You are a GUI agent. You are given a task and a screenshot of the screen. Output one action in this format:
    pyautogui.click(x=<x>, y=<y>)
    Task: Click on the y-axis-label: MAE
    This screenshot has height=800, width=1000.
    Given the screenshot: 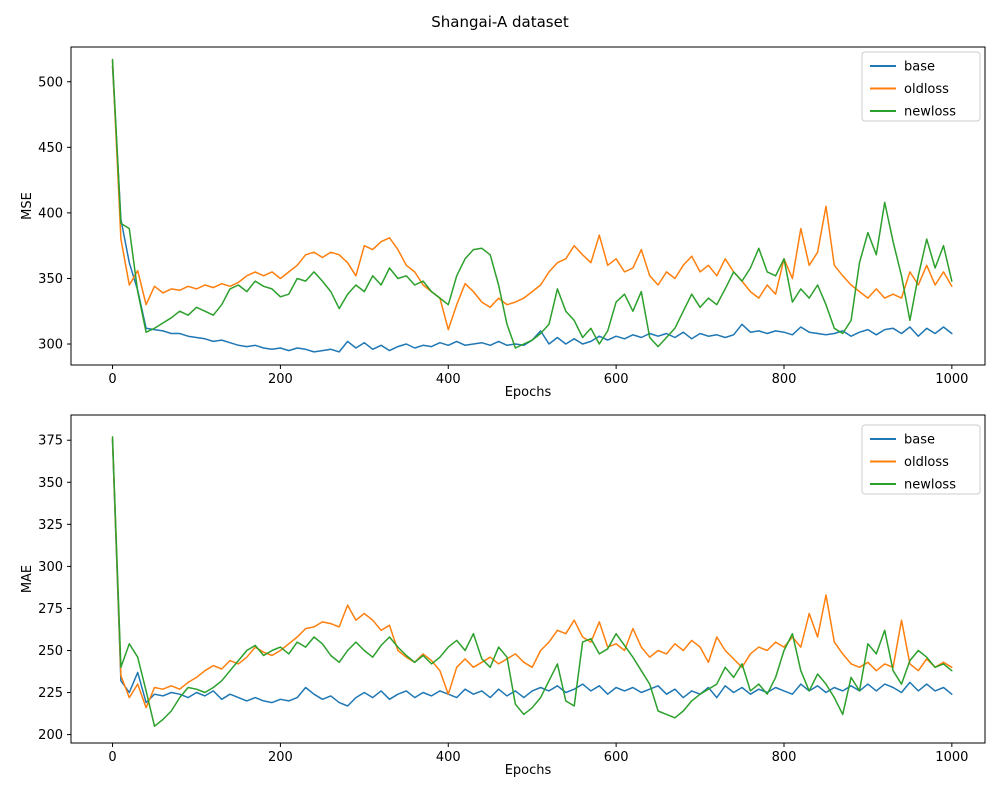 What is the action you would take?
    pyautogui.click(x=27, y=579)
    